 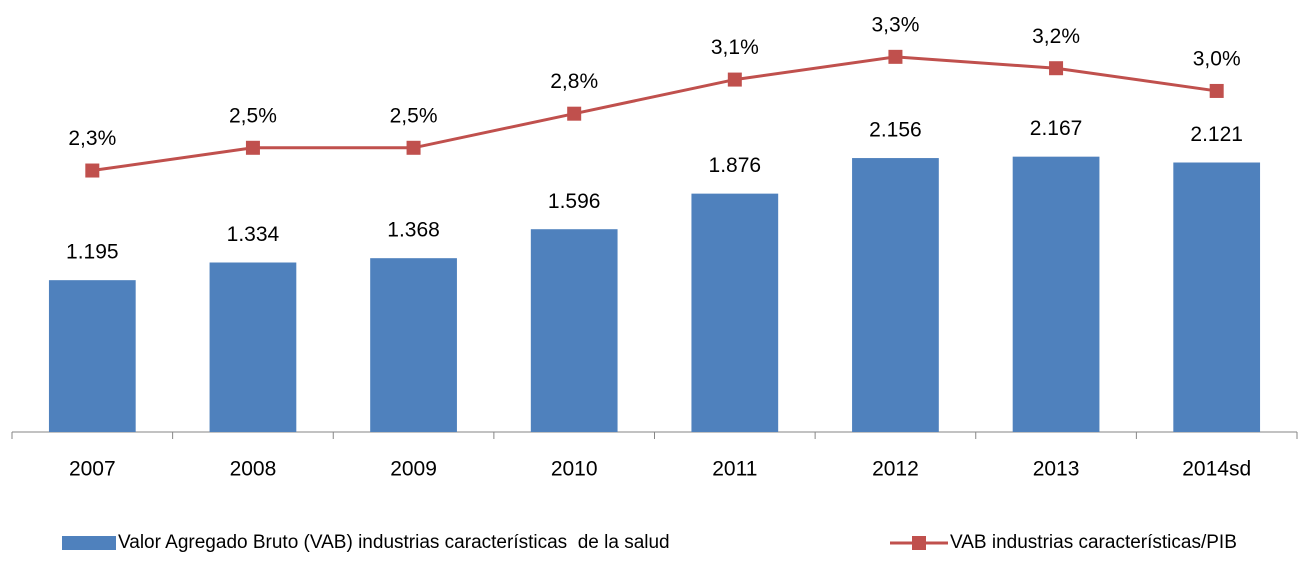 What do you see at coordinates (574, 469) in the screenshot?
I see `x-tick-label: 2010` at bounding box center [574, 469].